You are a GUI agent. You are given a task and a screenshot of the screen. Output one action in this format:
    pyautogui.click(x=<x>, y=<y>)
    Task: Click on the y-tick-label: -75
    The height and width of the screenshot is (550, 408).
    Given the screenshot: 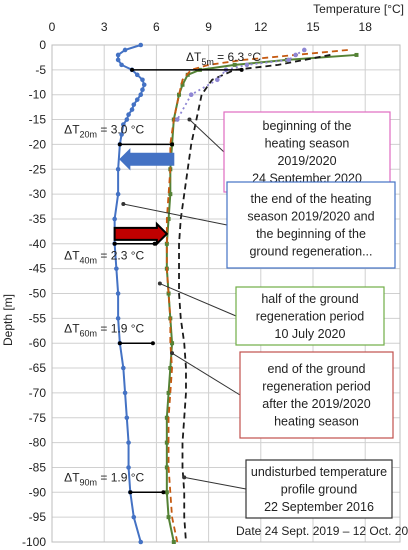 What is the action you would take?
    pyautogui.click(x=38, y=418)
    